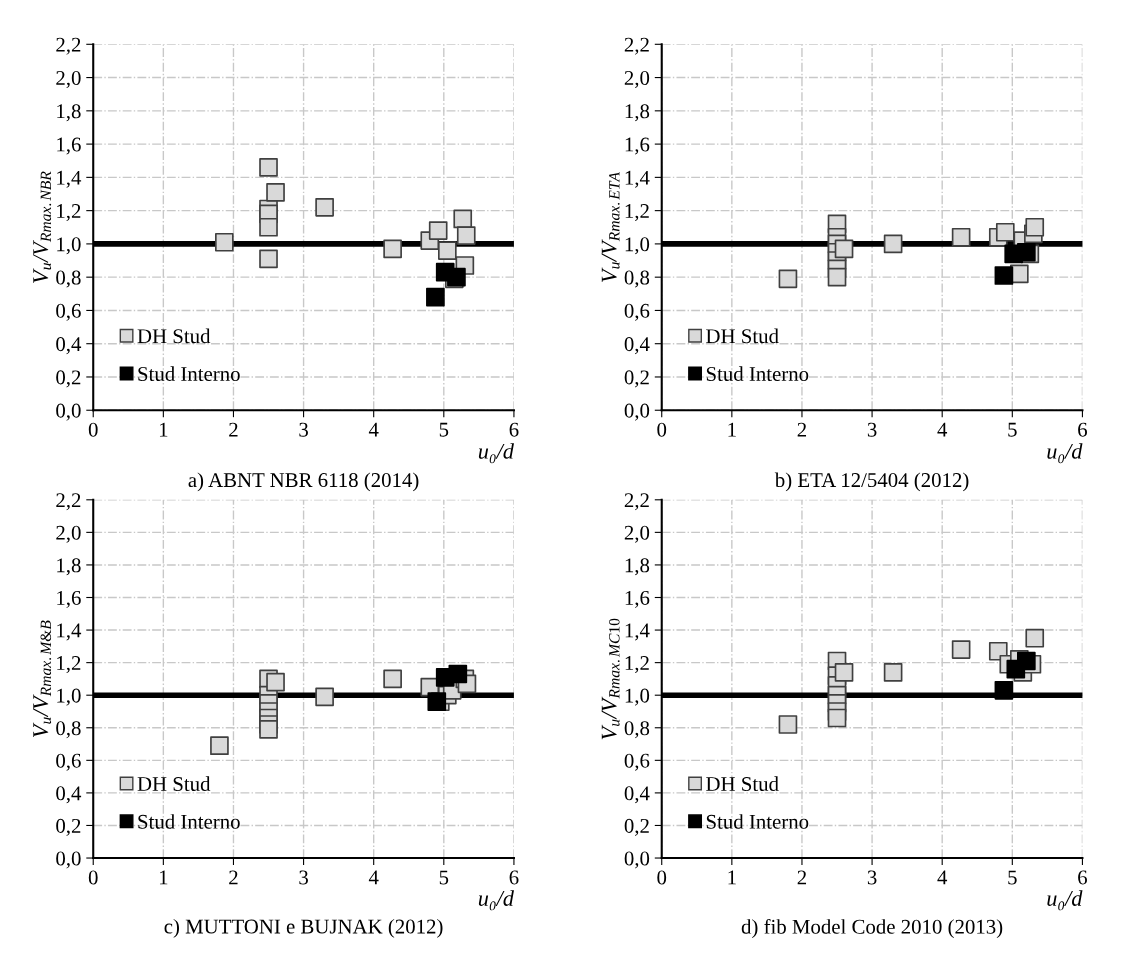 The height and width of the screenshot is (963, 1137). What do you see at coordinates (42, 227) in the screenshot?
I see `y-axis-title: V$_{u}$/V$_{Rmax.NBR}$` at bounding box center [42, 227].